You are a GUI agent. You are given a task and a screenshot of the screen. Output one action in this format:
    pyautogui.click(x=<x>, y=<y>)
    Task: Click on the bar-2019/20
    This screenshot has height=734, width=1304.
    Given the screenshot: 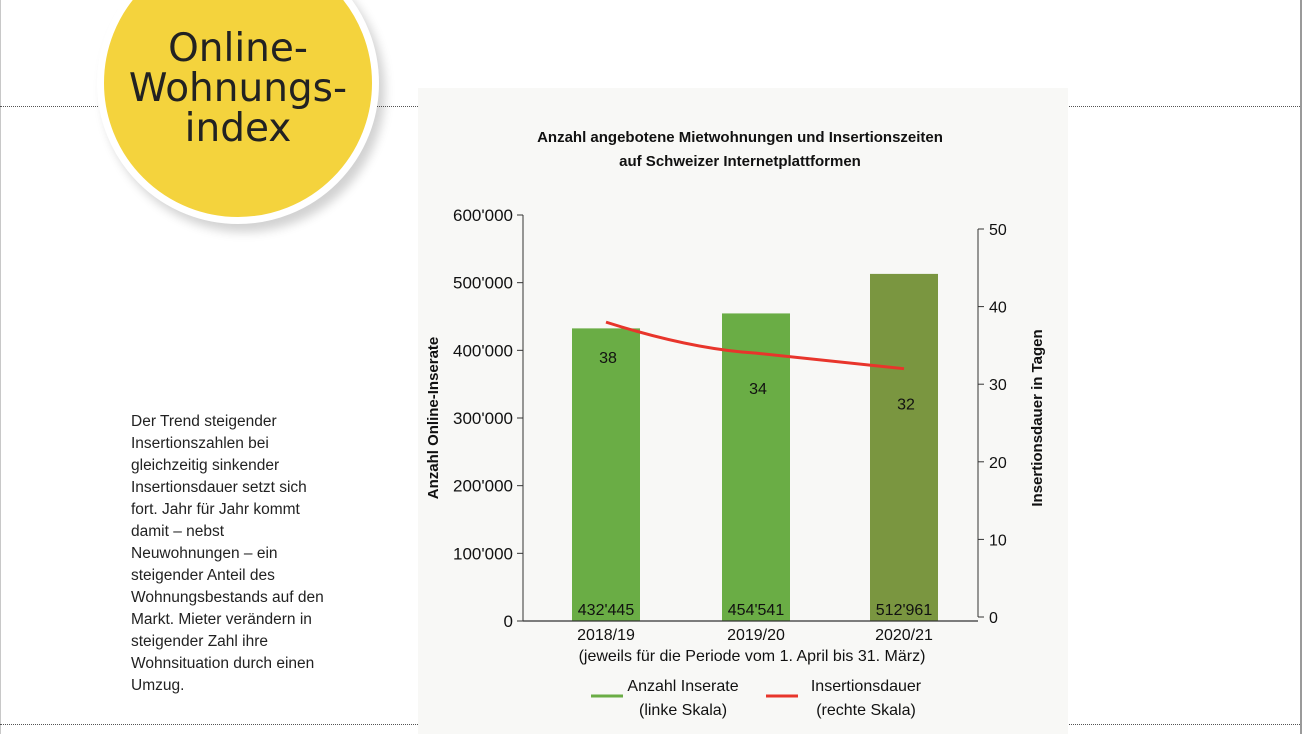 What is the action you would take?
    pyautogui.click(x=756, y=467)
    